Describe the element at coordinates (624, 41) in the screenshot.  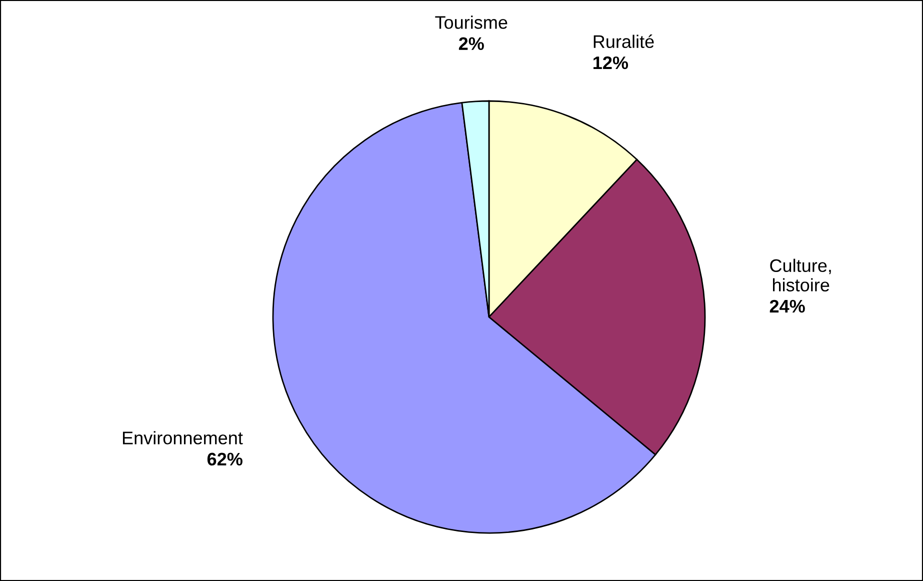
I see `slice-label: Ruralité` at that location.